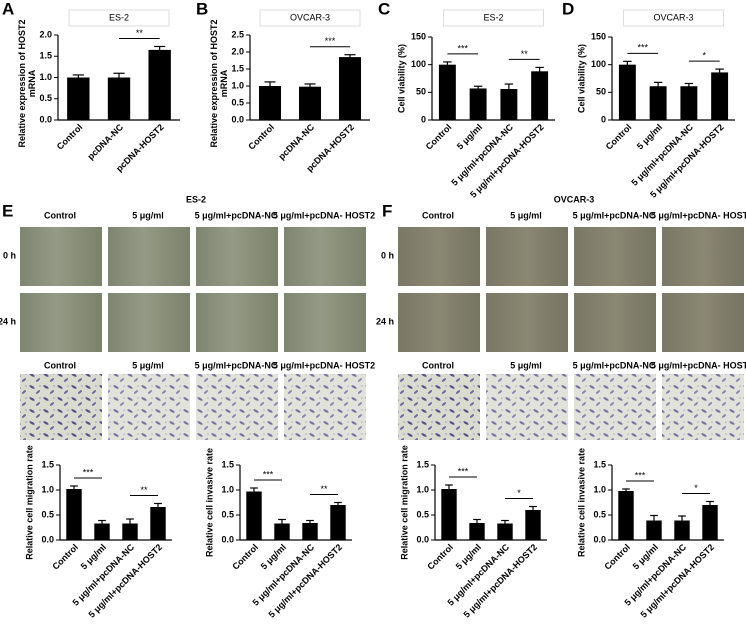 Image resolution: width=746 pixels, height=626 pixels. I want to click on block-title: OVCAR-3, so click(574, 199).